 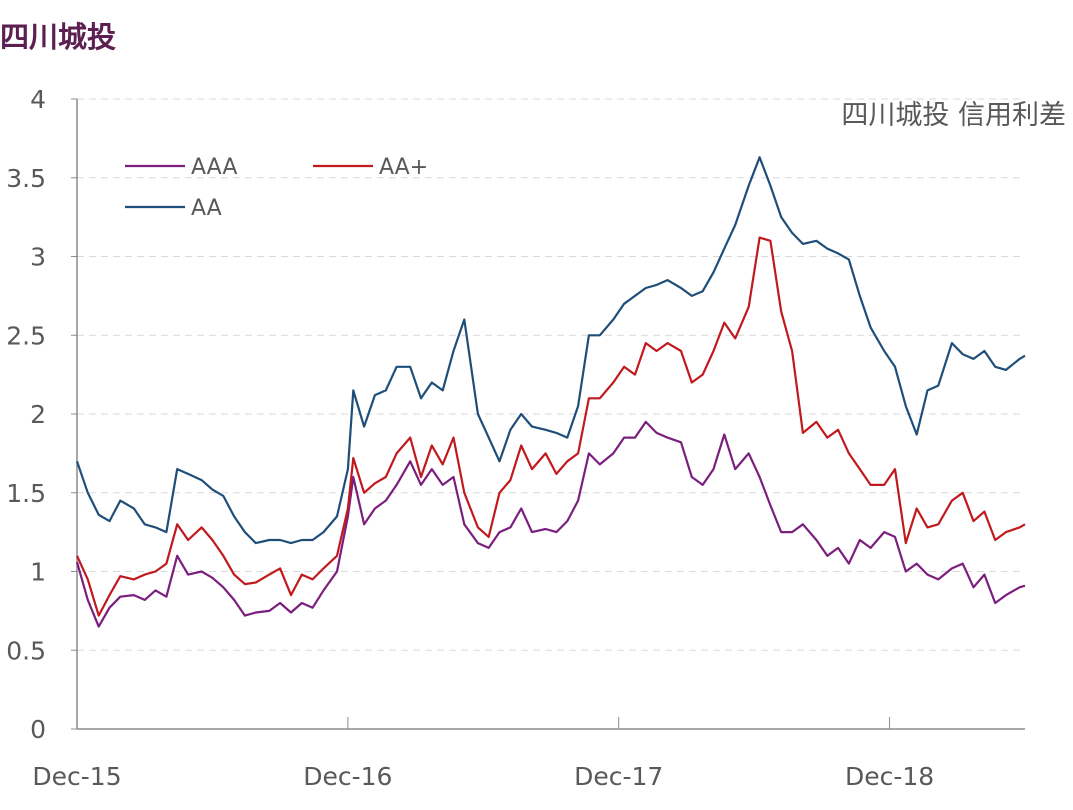 I want to click on x-tick-label: Dec-15, so click(x=76, y=776).